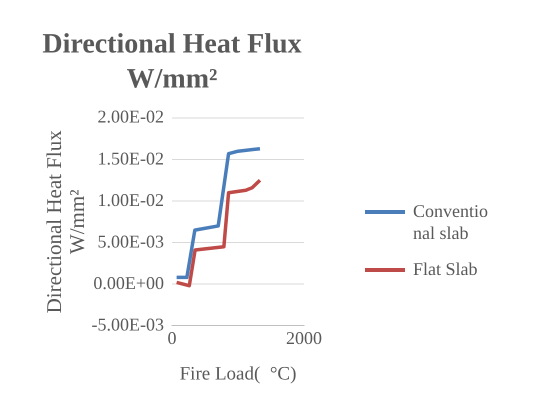  What do you see at coordinates (172, 61) in the screenshot?
I see `chart-title: Directional Heat Flux W/mm²` at bounding box center [172, 61].